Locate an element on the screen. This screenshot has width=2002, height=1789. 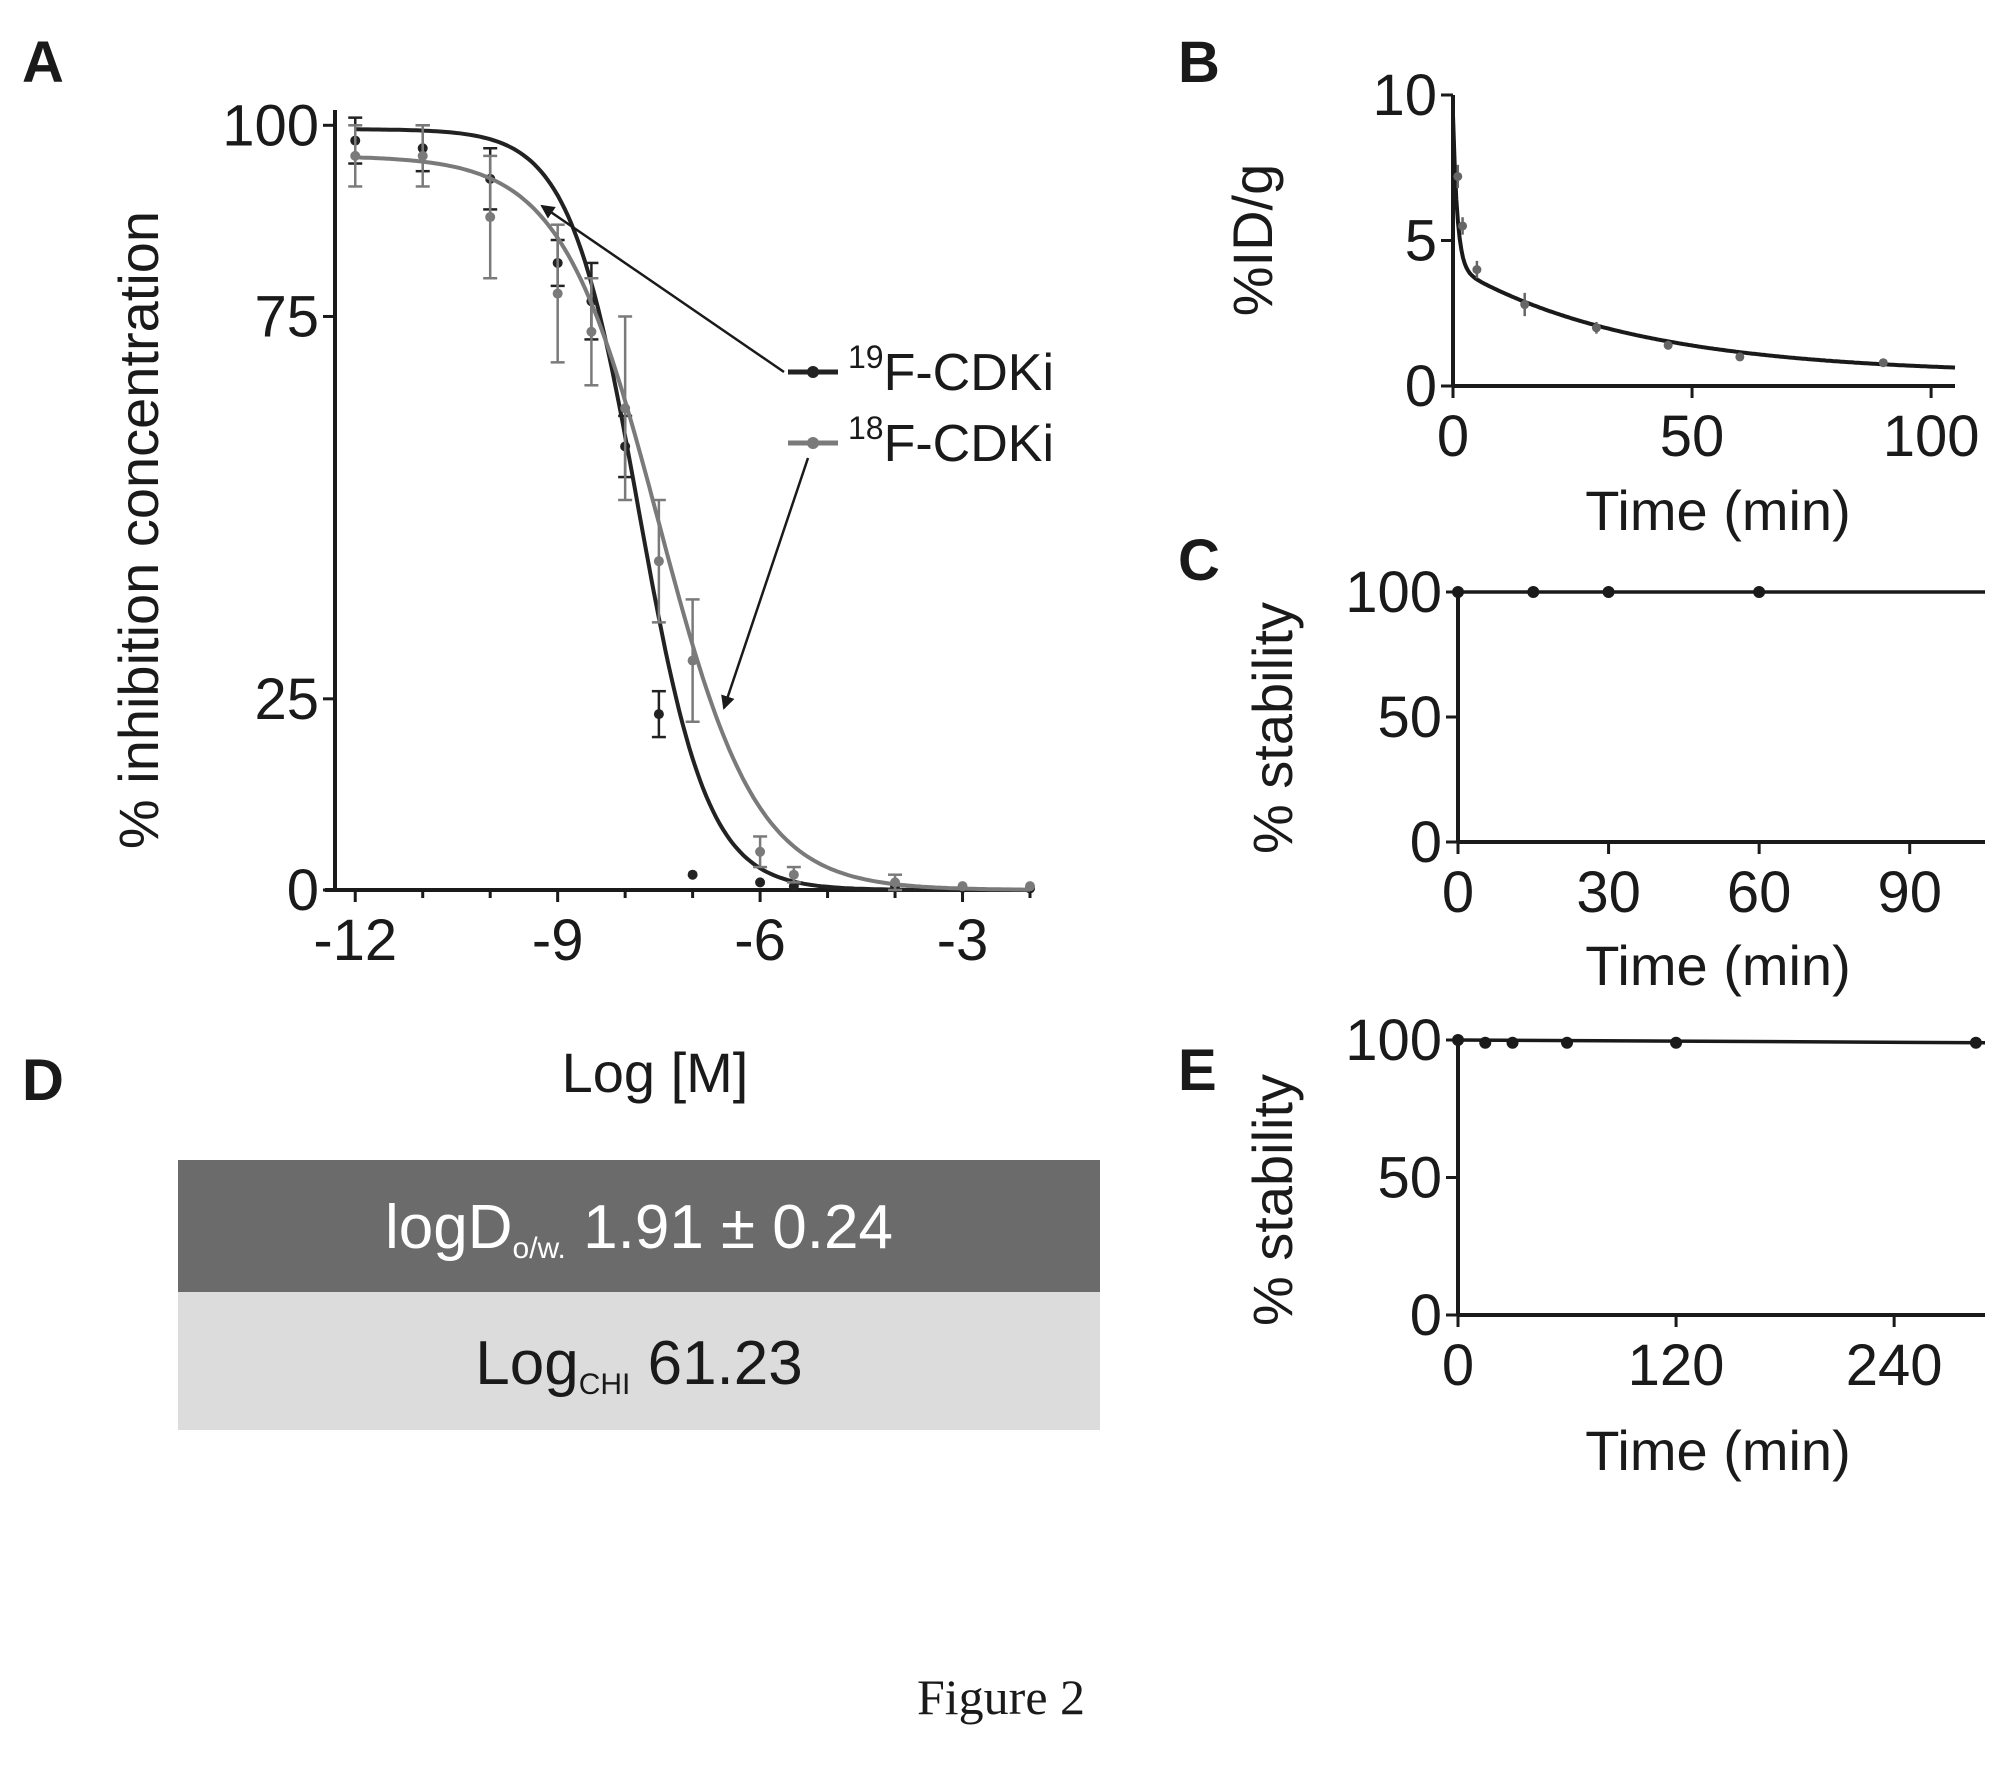
panel-c-y-tick-label: 100 is located at coordinates (1393, 592).